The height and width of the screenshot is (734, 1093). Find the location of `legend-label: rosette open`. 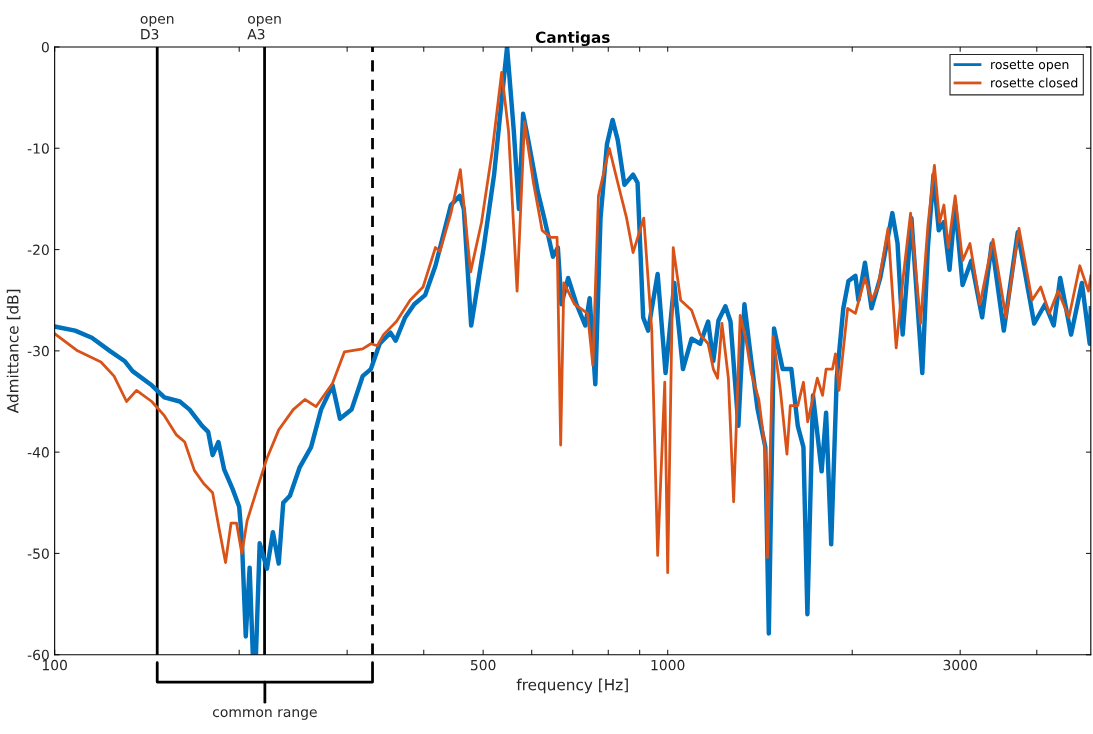

legend-label: rosette open is located at coordinates (1030, 66).